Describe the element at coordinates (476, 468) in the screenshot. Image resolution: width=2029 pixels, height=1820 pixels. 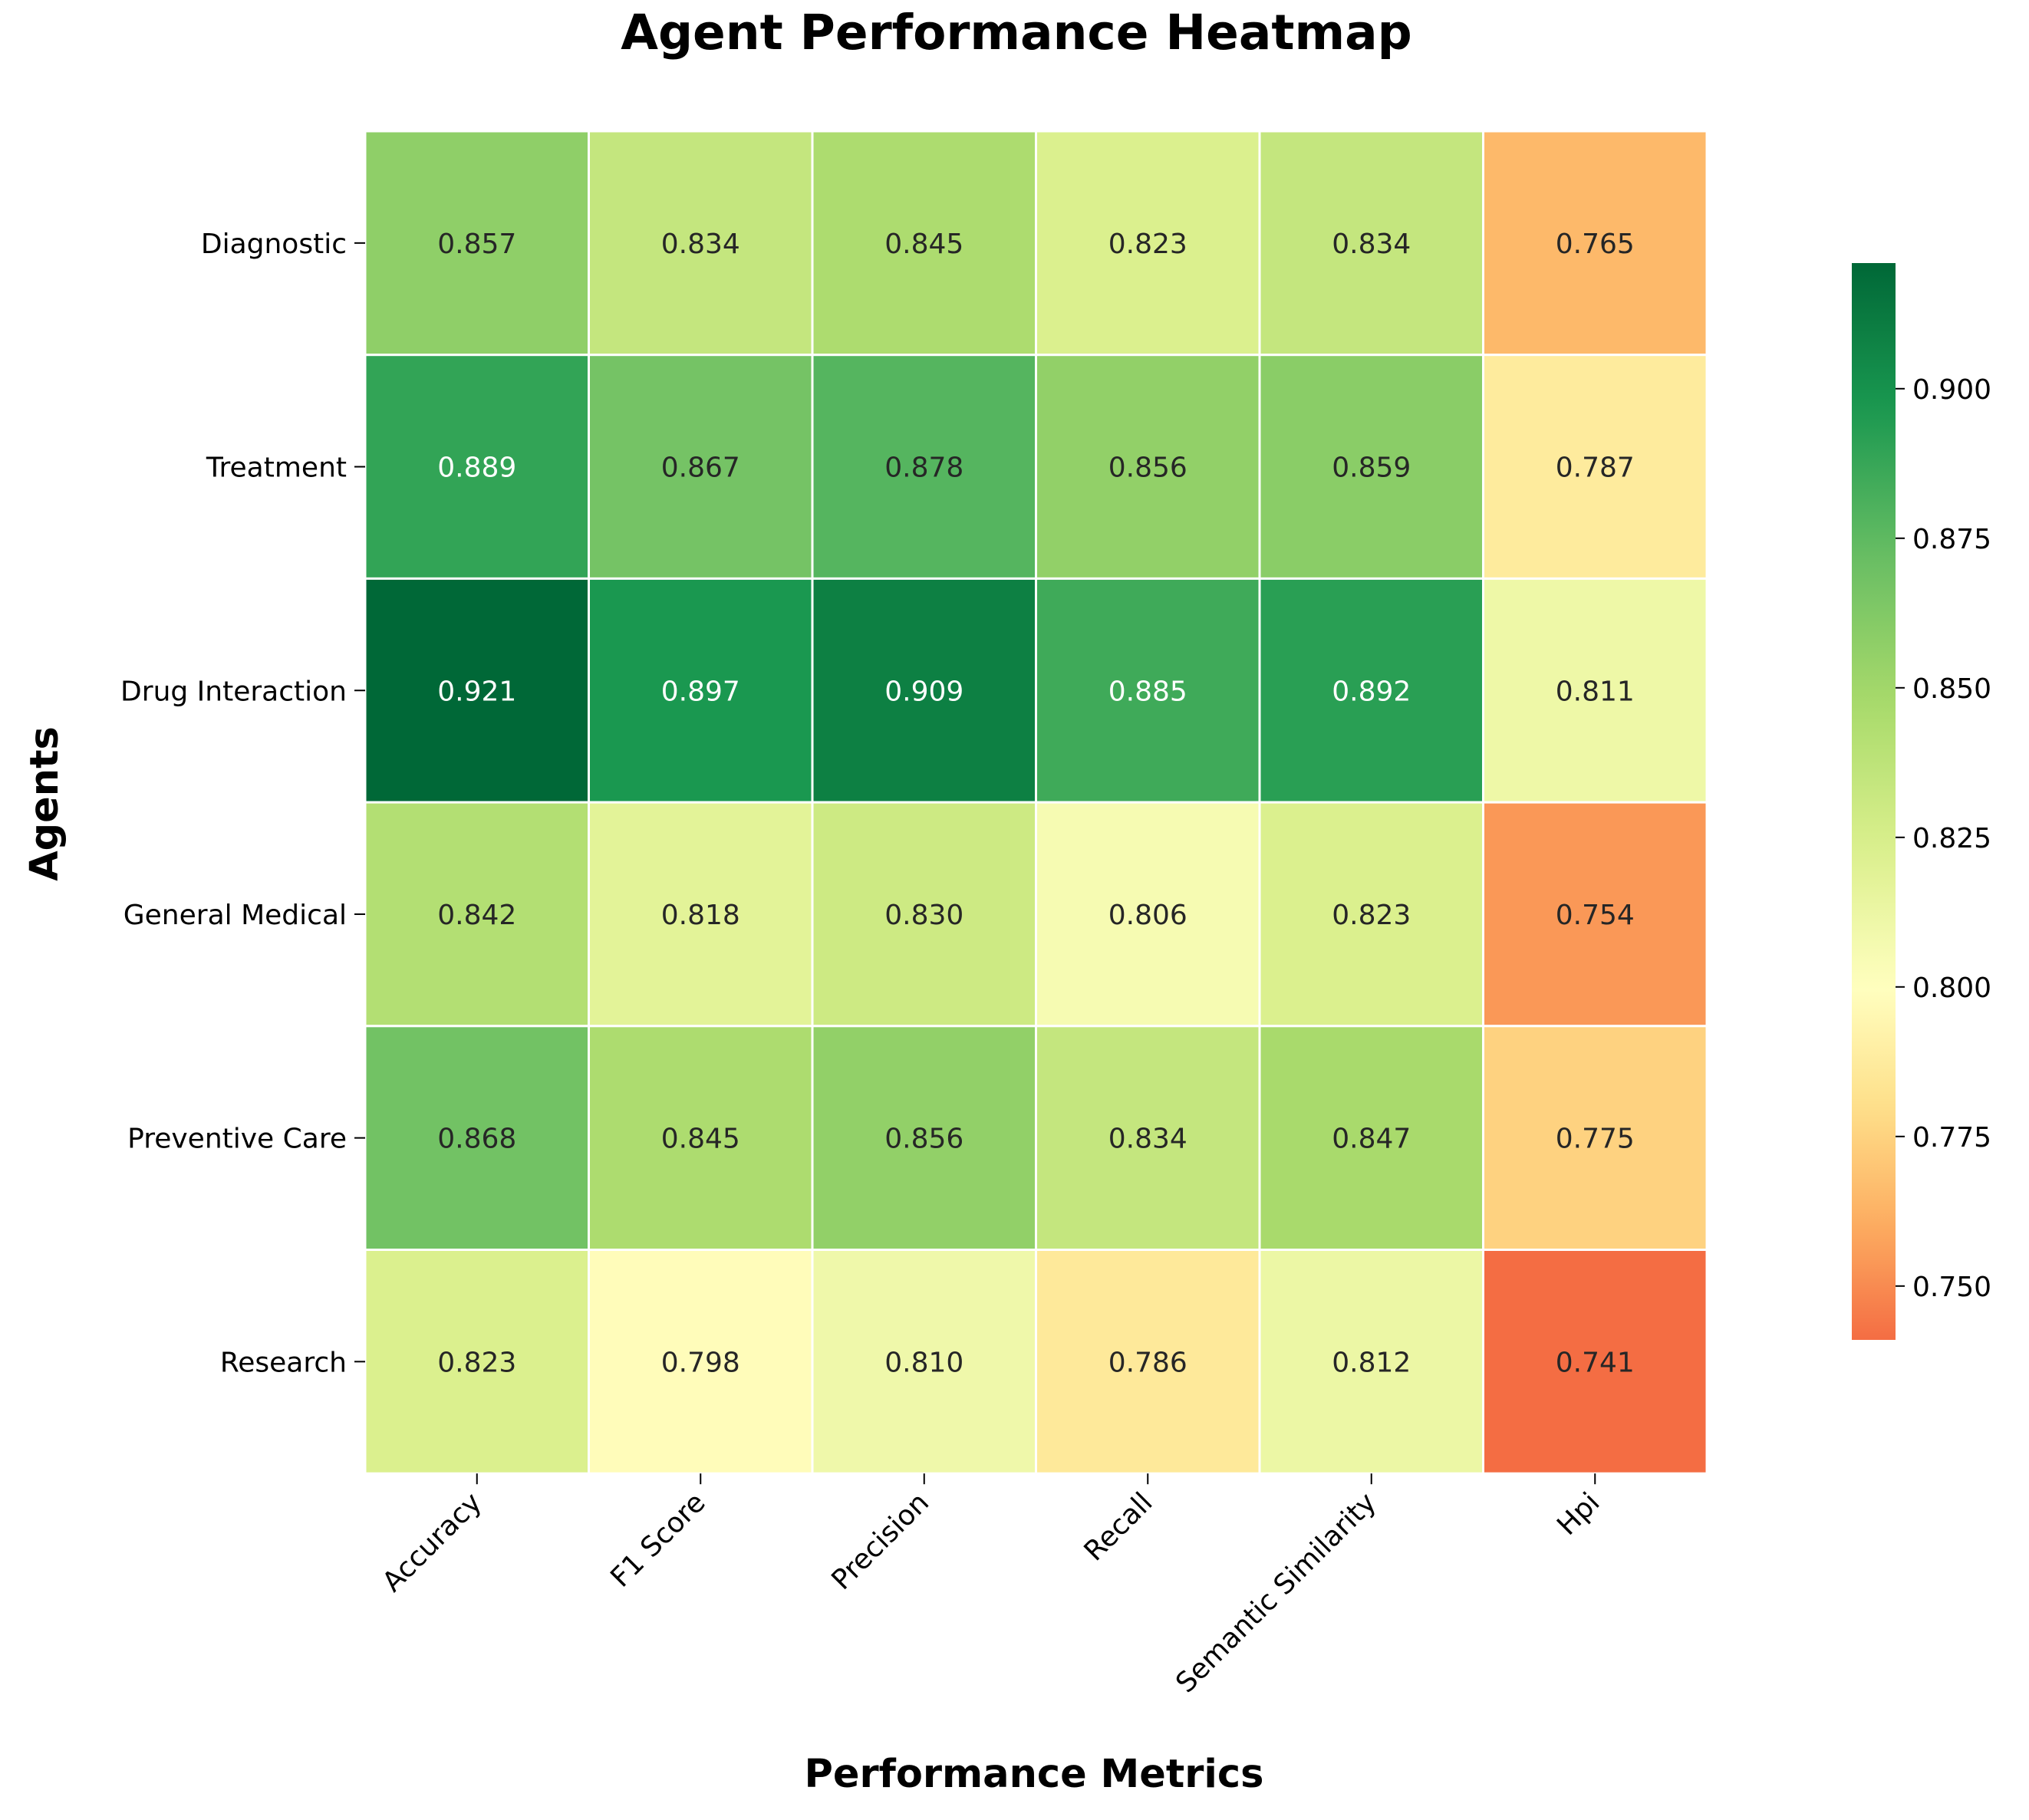
I see `cell-value-label: 0.889` at that location.